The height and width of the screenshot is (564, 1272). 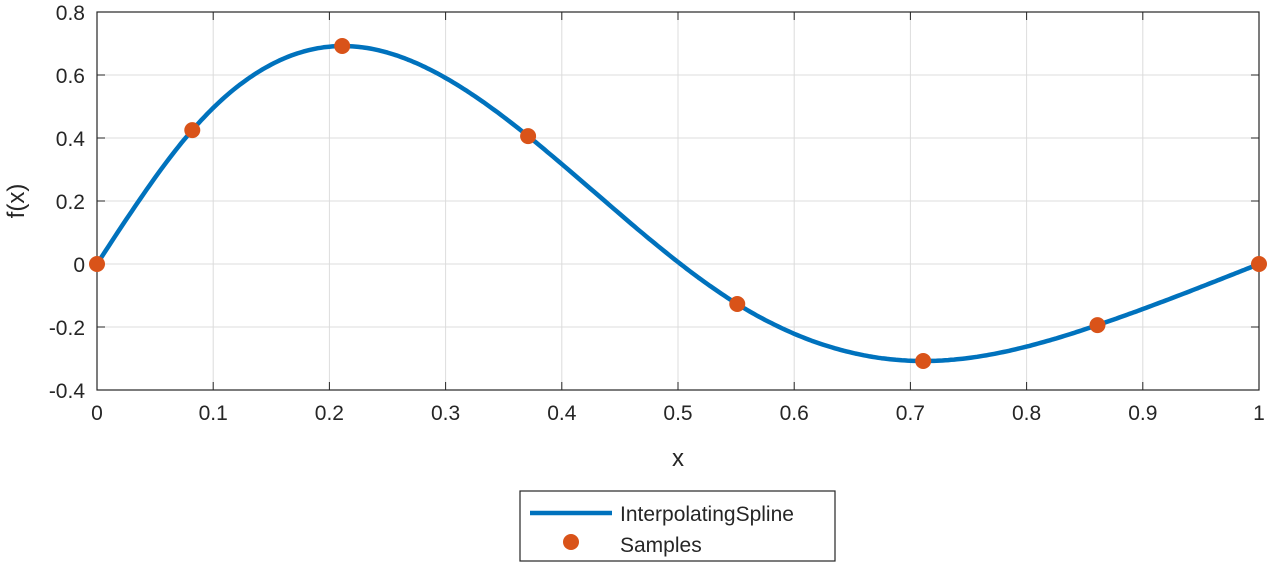 What do you see at coordinates (97, 413) in the screenshot?
I see `x-tick-label: 0` at bounding box center [97, 413].